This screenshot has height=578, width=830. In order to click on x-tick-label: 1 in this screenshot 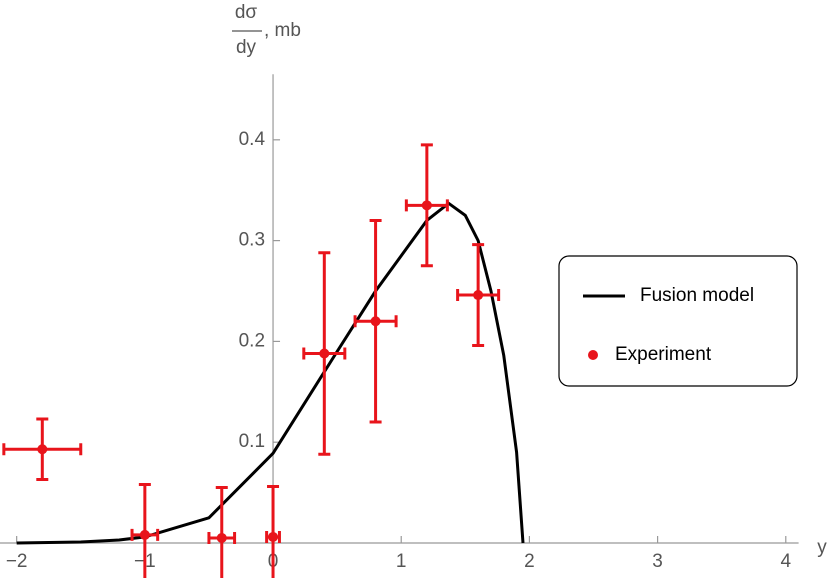, I will do `click(401, 561)`.